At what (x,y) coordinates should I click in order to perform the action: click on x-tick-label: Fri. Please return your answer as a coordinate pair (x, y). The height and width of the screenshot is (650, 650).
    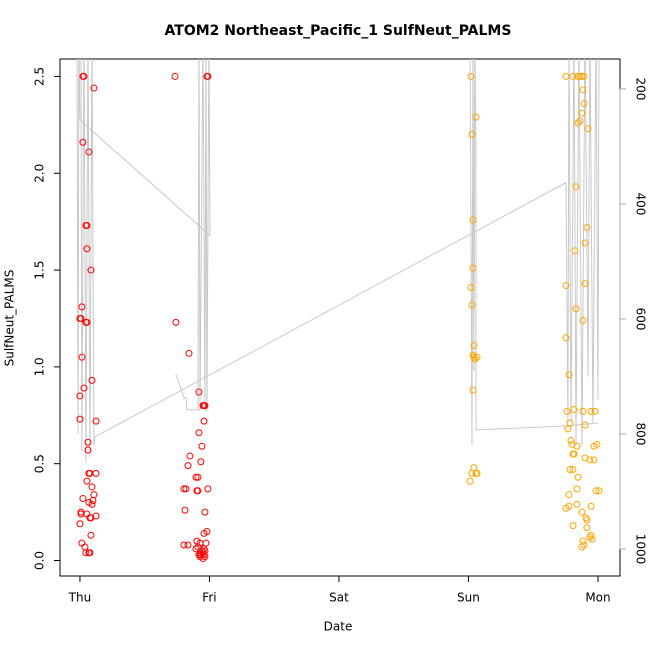
    Looking at the image, I should click on (209, 598).